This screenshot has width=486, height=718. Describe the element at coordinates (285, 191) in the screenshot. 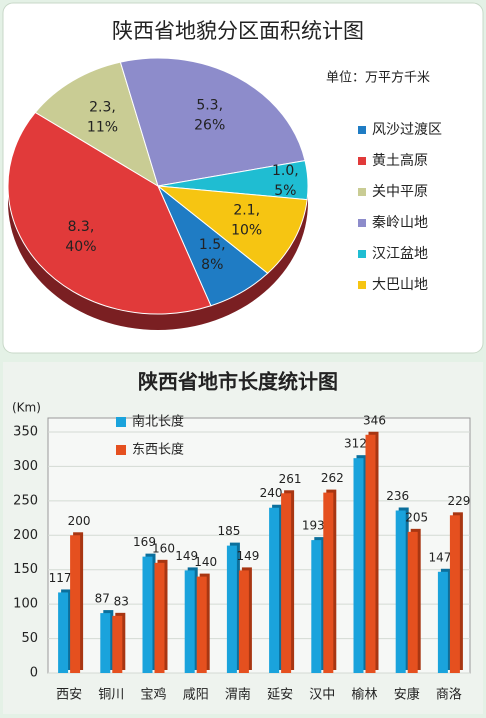

I see `slice-percent-label: 5%` at that location.